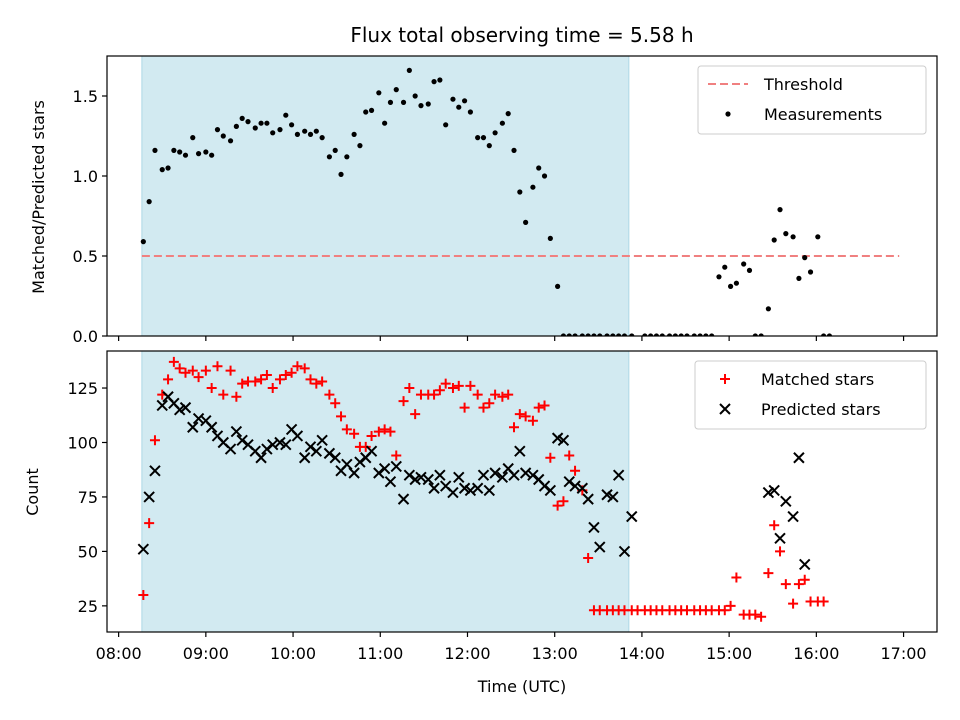 Image resolution: width=960 pixels, height=720 pixels. Describe the element at coordinates (642, 653) in the screenshot. I see `x-tick-label: 14:00` at that location.